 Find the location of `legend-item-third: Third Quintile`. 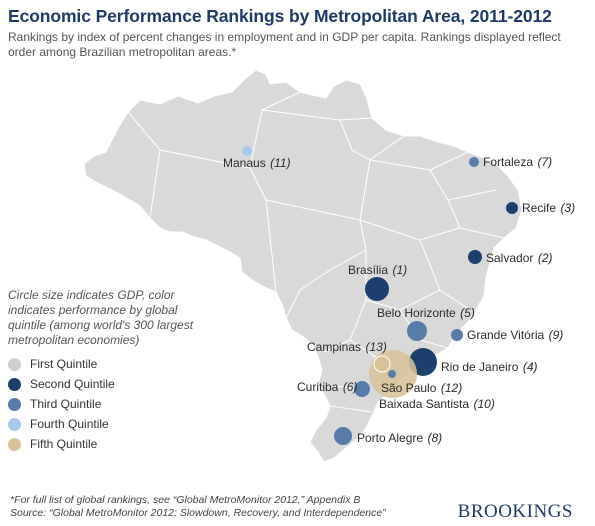

legend-item-third: Third Quintile is located at coordinates (61, 404).